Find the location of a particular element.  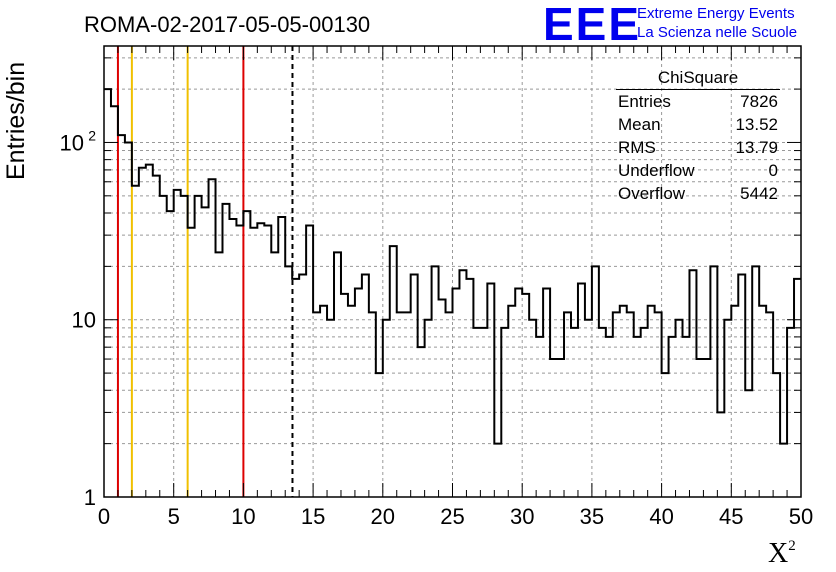

x-tick-label: 45 is located at coordinates (731, 516).